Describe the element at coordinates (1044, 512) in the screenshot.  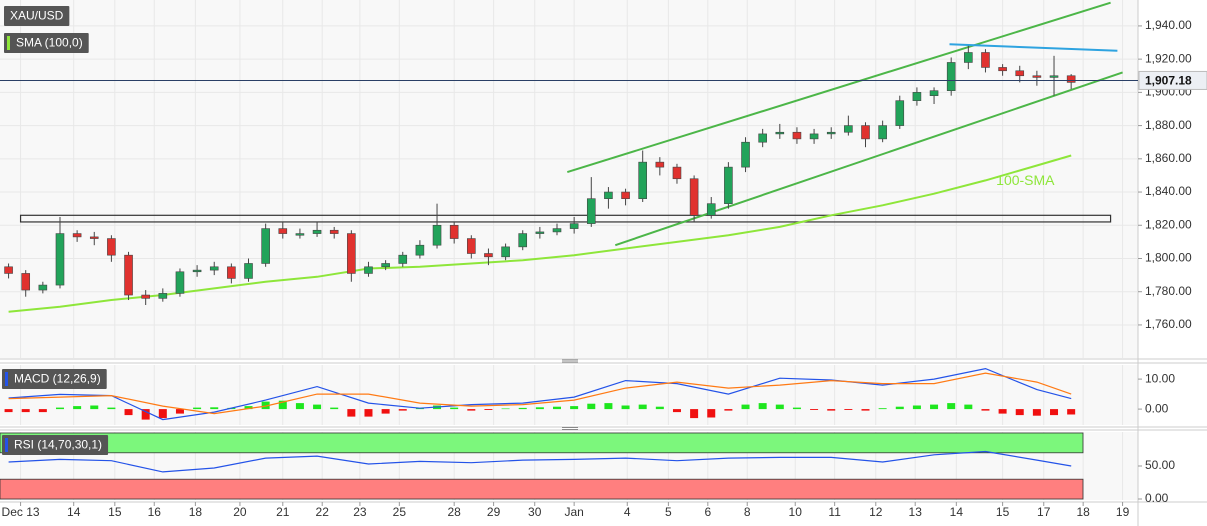
I see `x-tick-label: 17` at that location.